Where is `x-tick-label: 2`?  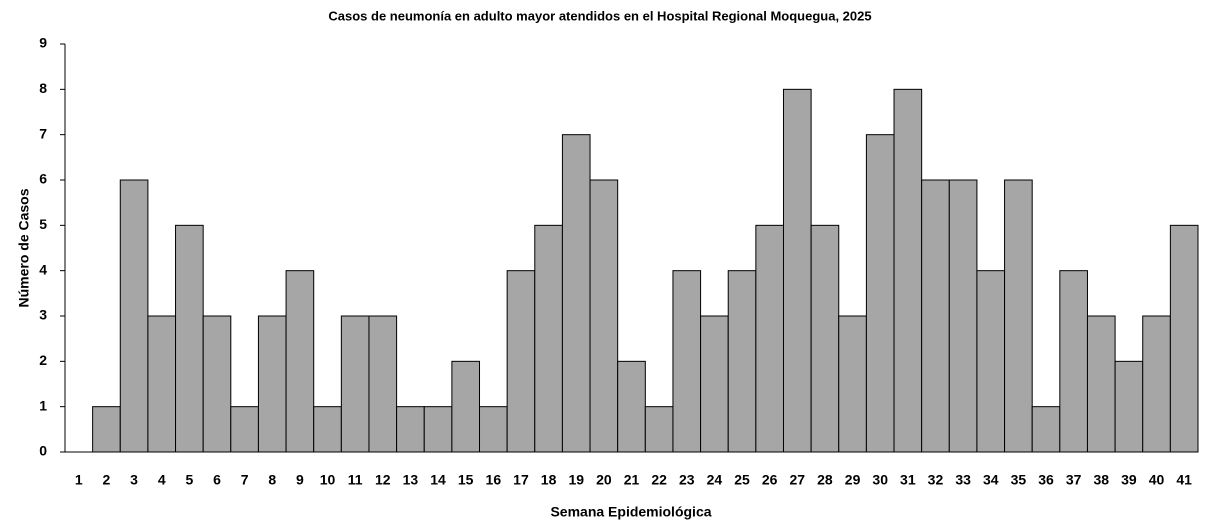
x-tick-label: 2 is located at coordinates (107, 480).